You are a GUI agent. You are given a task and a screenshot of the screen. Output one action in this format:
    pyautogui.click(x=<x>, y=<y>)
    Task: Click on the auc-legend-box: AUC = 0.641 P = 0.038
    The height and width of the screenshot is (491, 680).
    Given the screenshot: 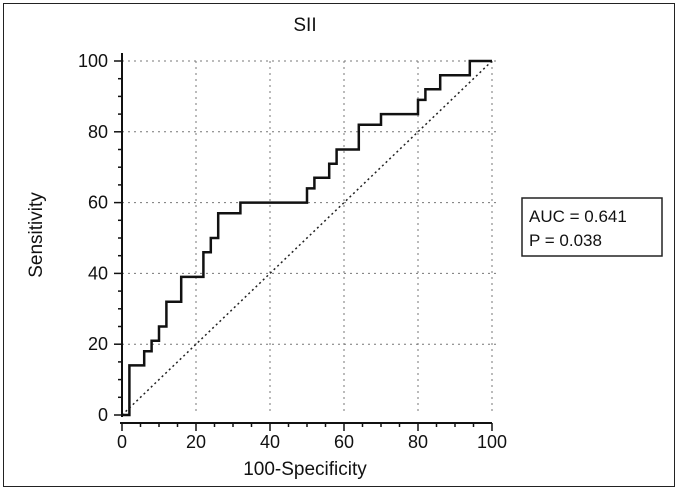 What is the action you would take?
    pyautogui.click(x=592, y=227)
    